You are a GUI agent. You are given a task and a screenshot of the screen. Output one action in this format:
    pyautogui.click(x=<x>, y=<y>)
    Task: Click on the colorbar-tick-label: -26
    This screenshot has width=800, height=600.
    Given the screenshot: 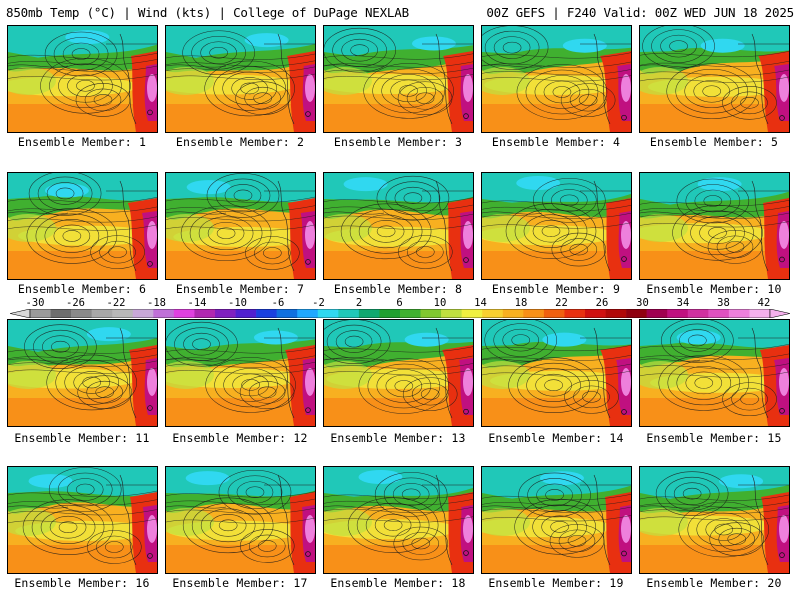 What is the action you would take?
    pyautogui.click(x=75, y=303)
    